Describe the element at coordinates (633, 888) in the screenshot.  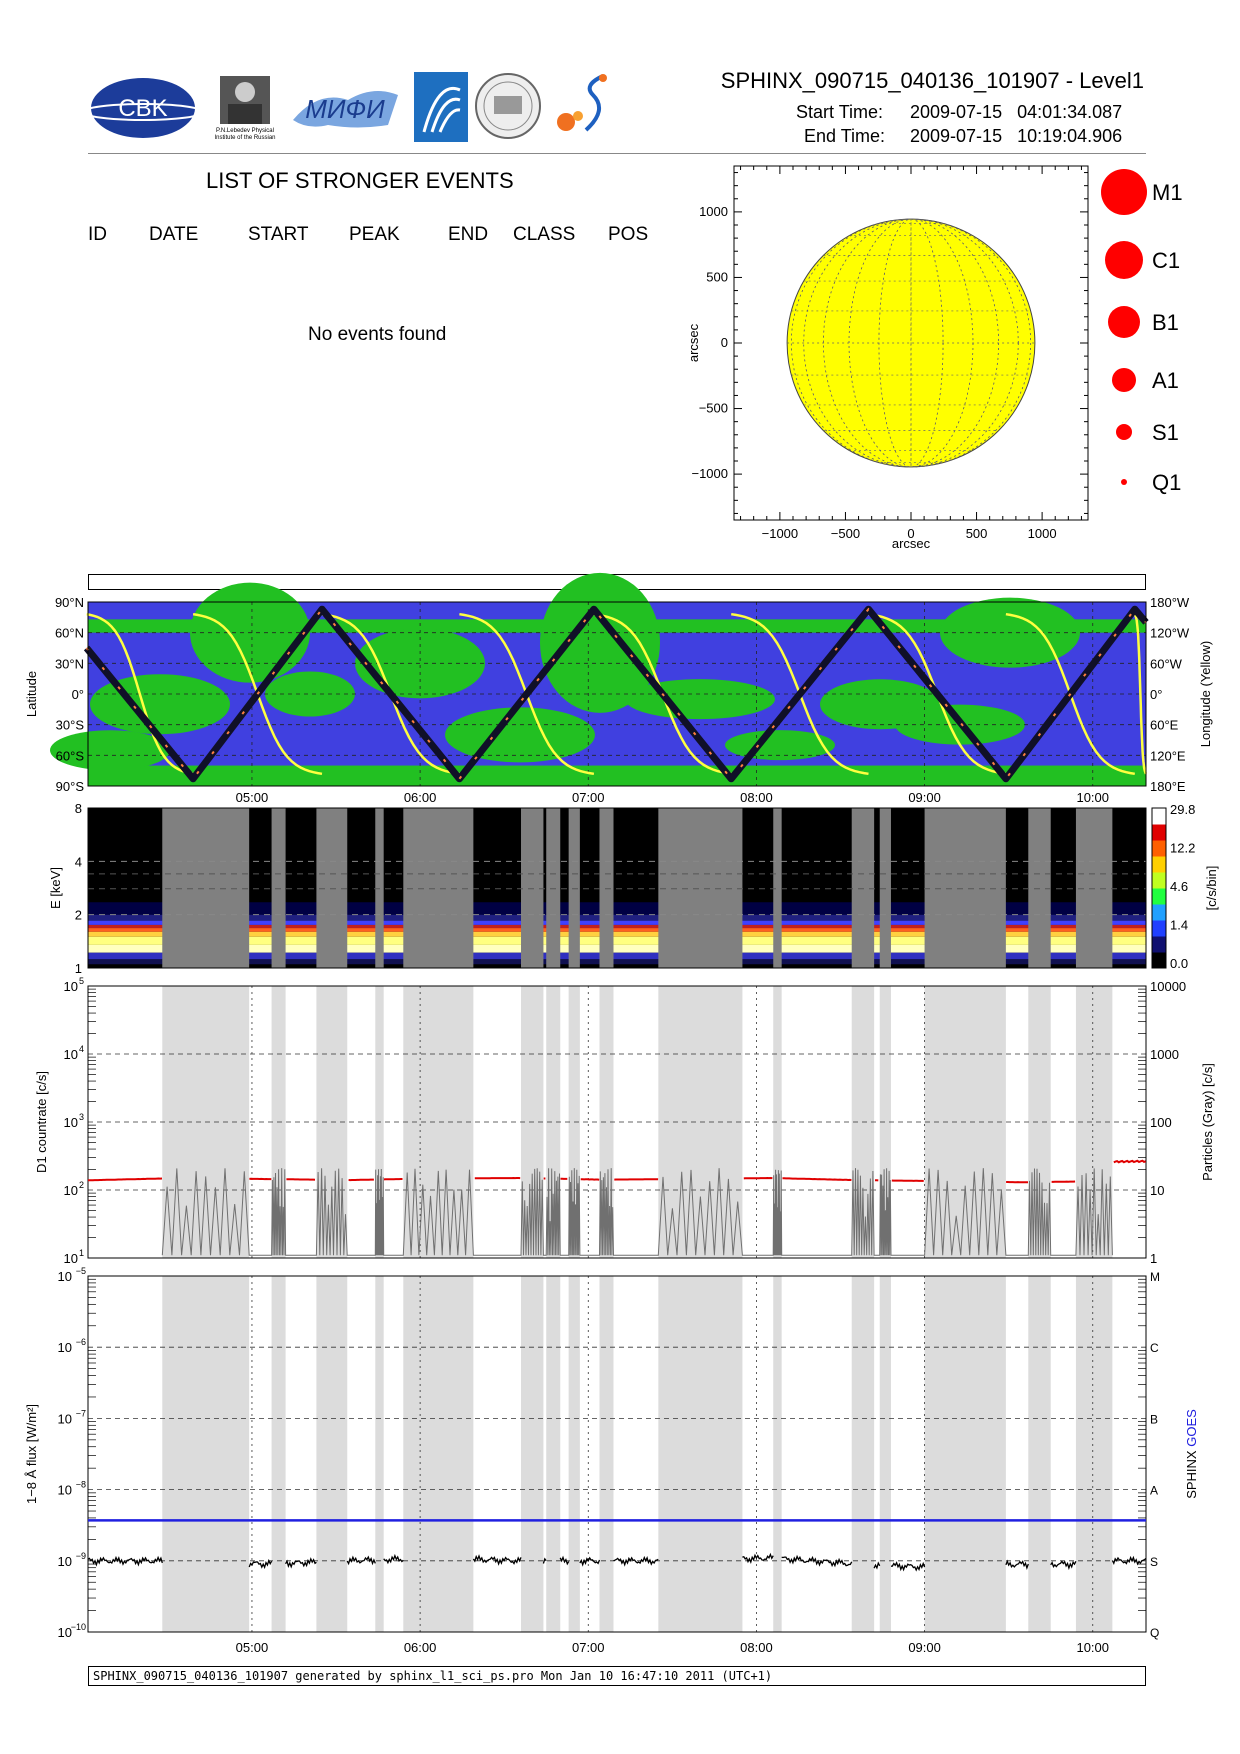
I see `spectrogram-panel: 8 4 2 1 E [keV] 29.8 12.2 4.6 1.4 0.0 [c/s/bin]` at that location.